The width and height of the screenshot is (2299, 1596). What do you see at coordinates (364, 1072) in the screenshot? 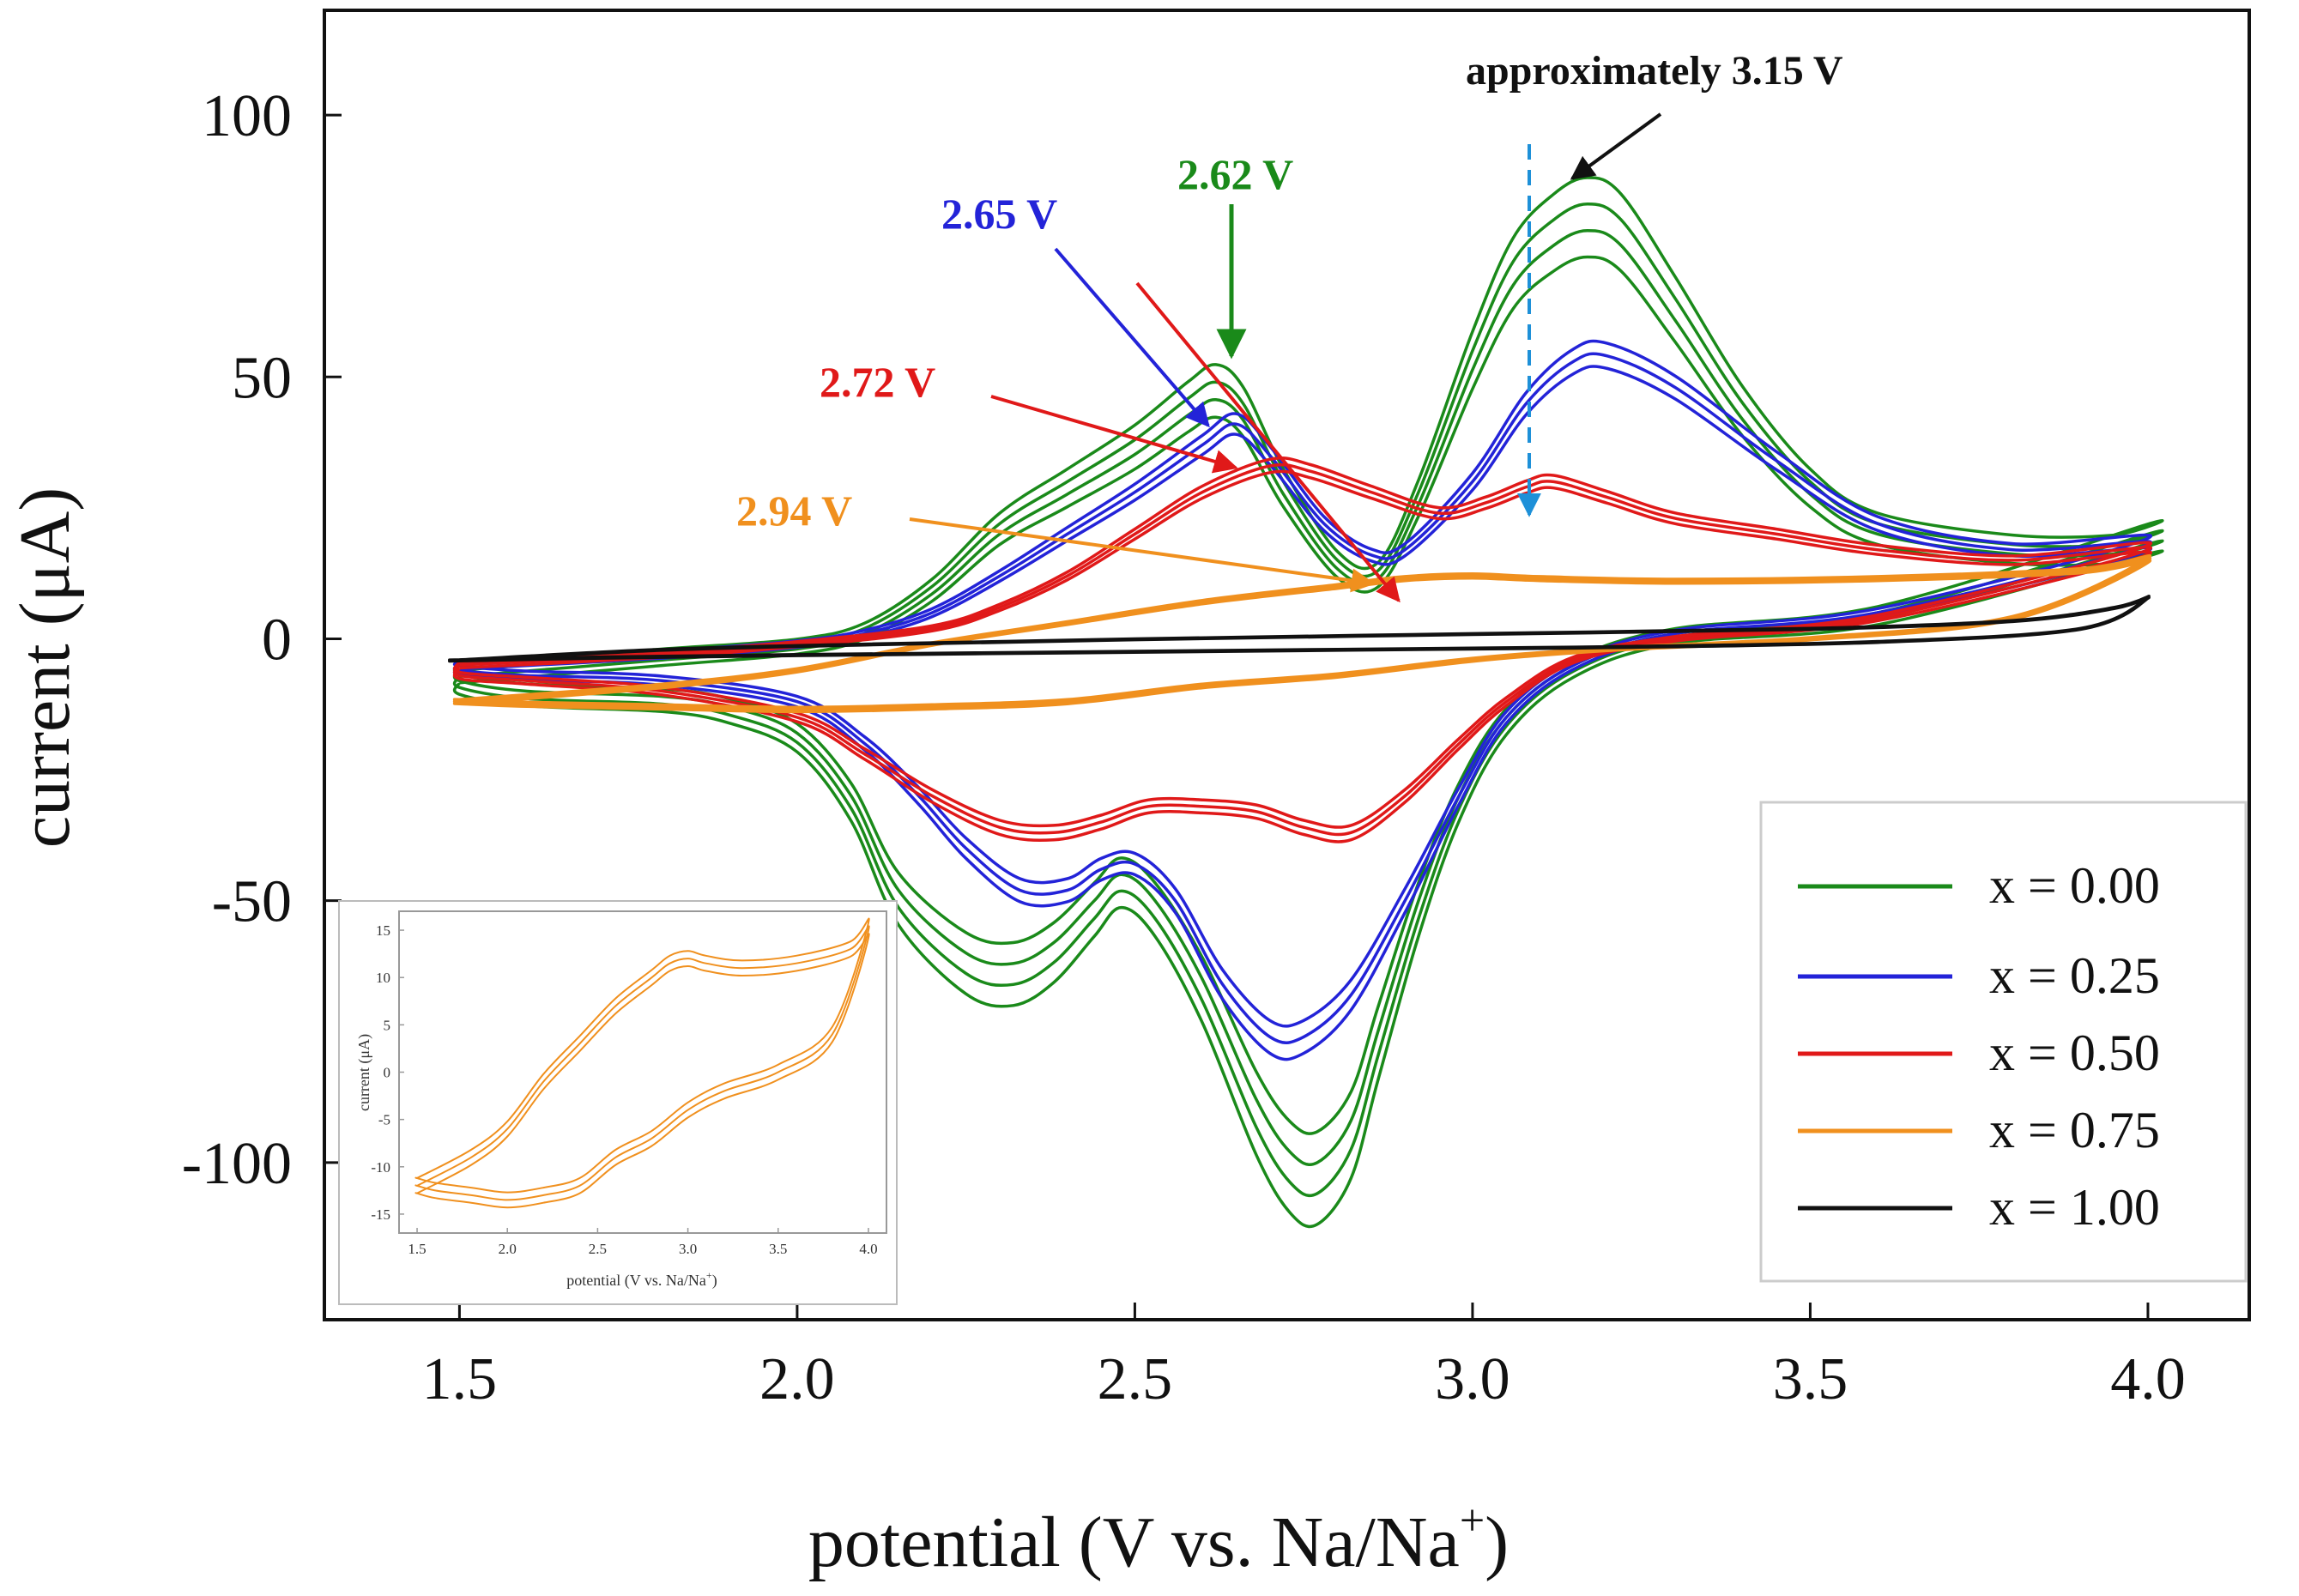
I see `inset-y-axis-title: current (μA)` at bounding box center [364, 1072].